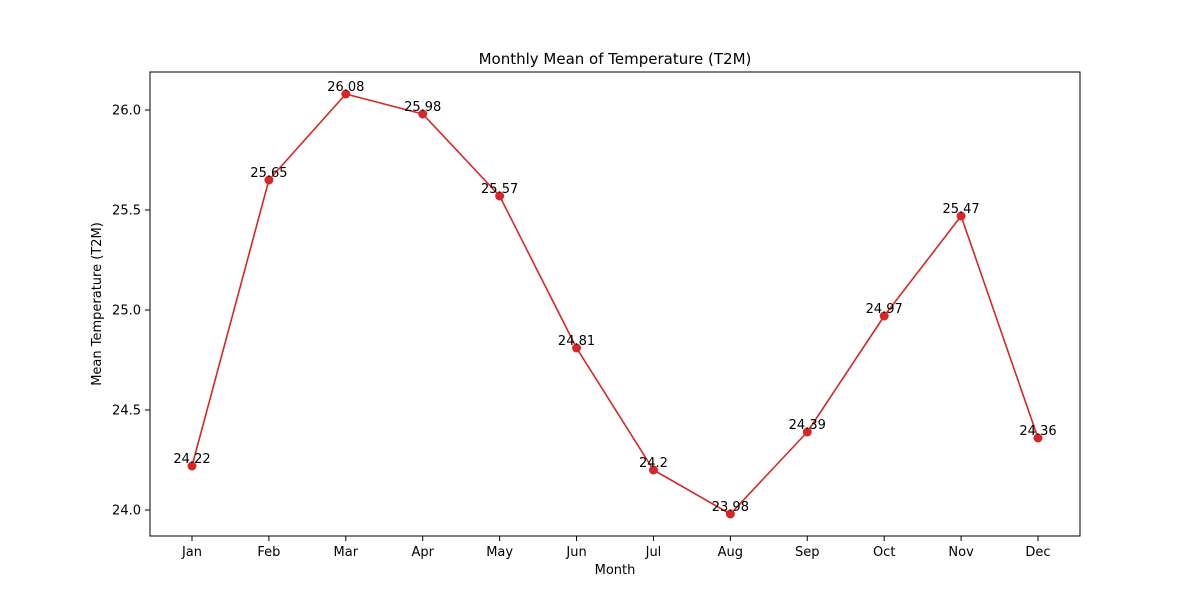  Describe the element at coordinates (615, 59) in the screenshot. I see `chart-title: Monthly Mean of Temperature (T2M)` at that location.